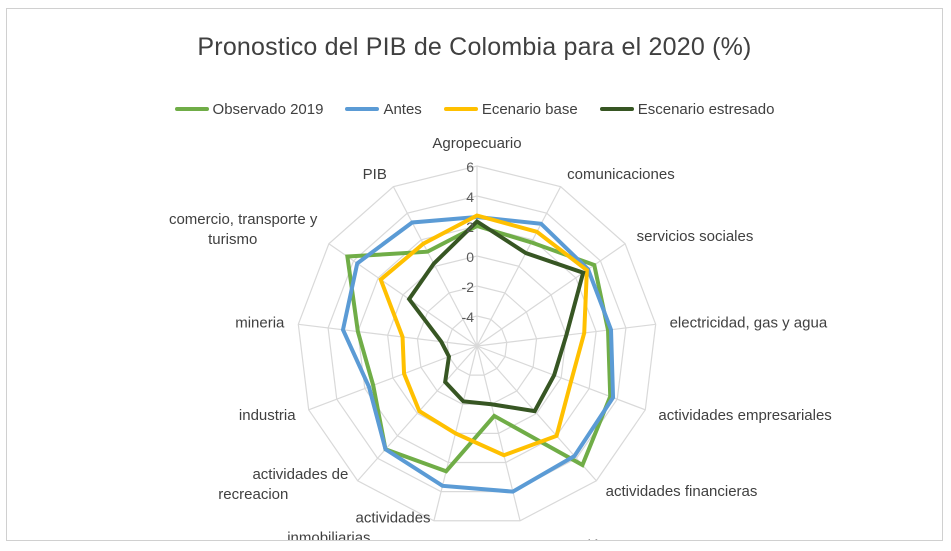 The width and height of the screenshot is (951, 551). Describe the element at coordinates (470, 197) in the screenshot. I see `tick-label: 4` at that location.